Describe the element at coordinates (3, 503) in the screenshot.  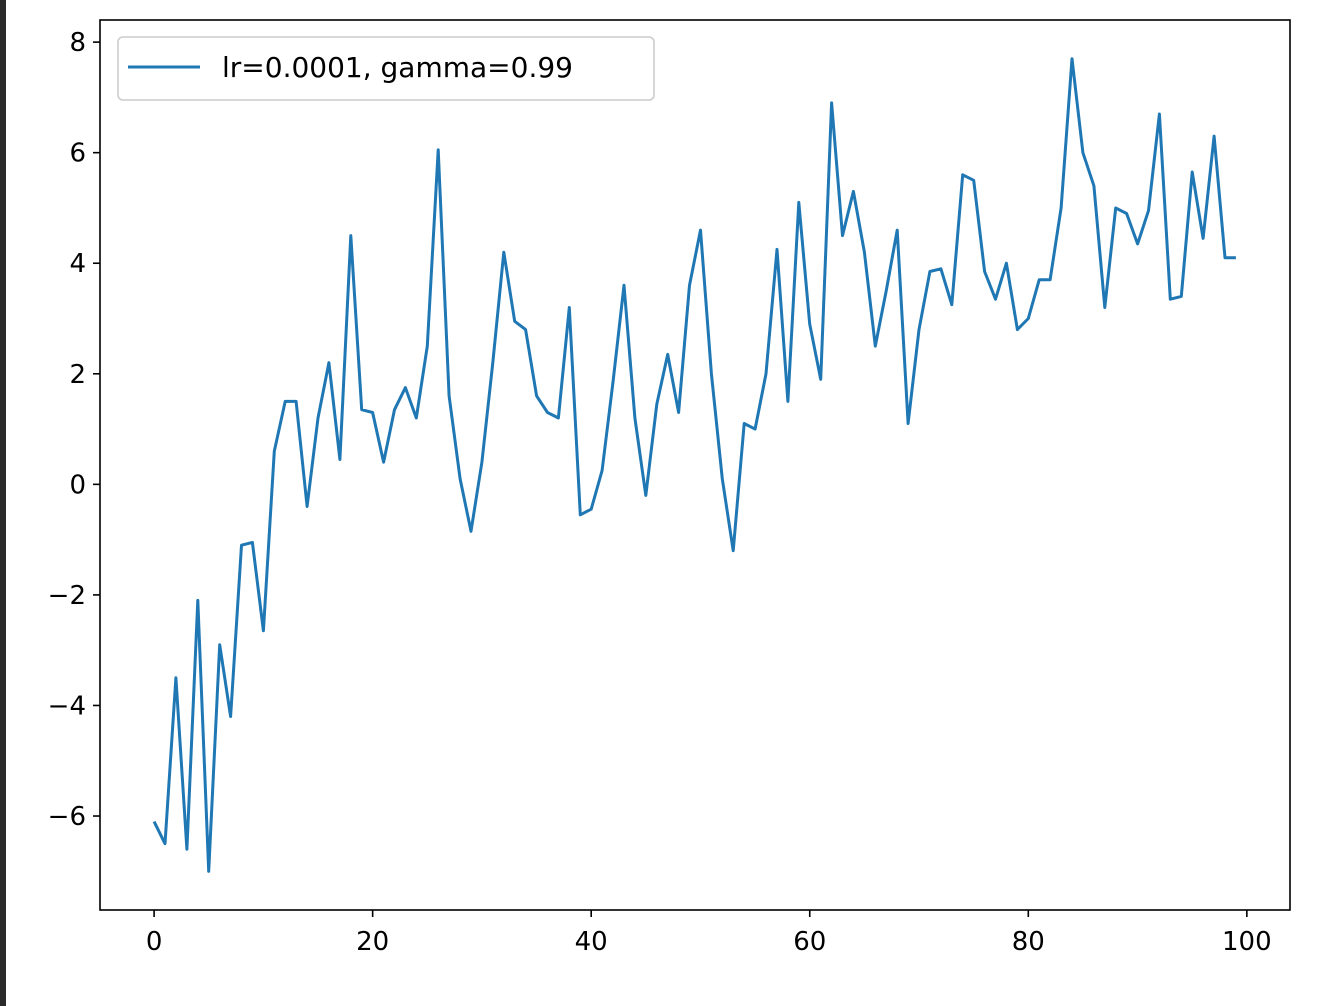
I see `window-edge` at that location.